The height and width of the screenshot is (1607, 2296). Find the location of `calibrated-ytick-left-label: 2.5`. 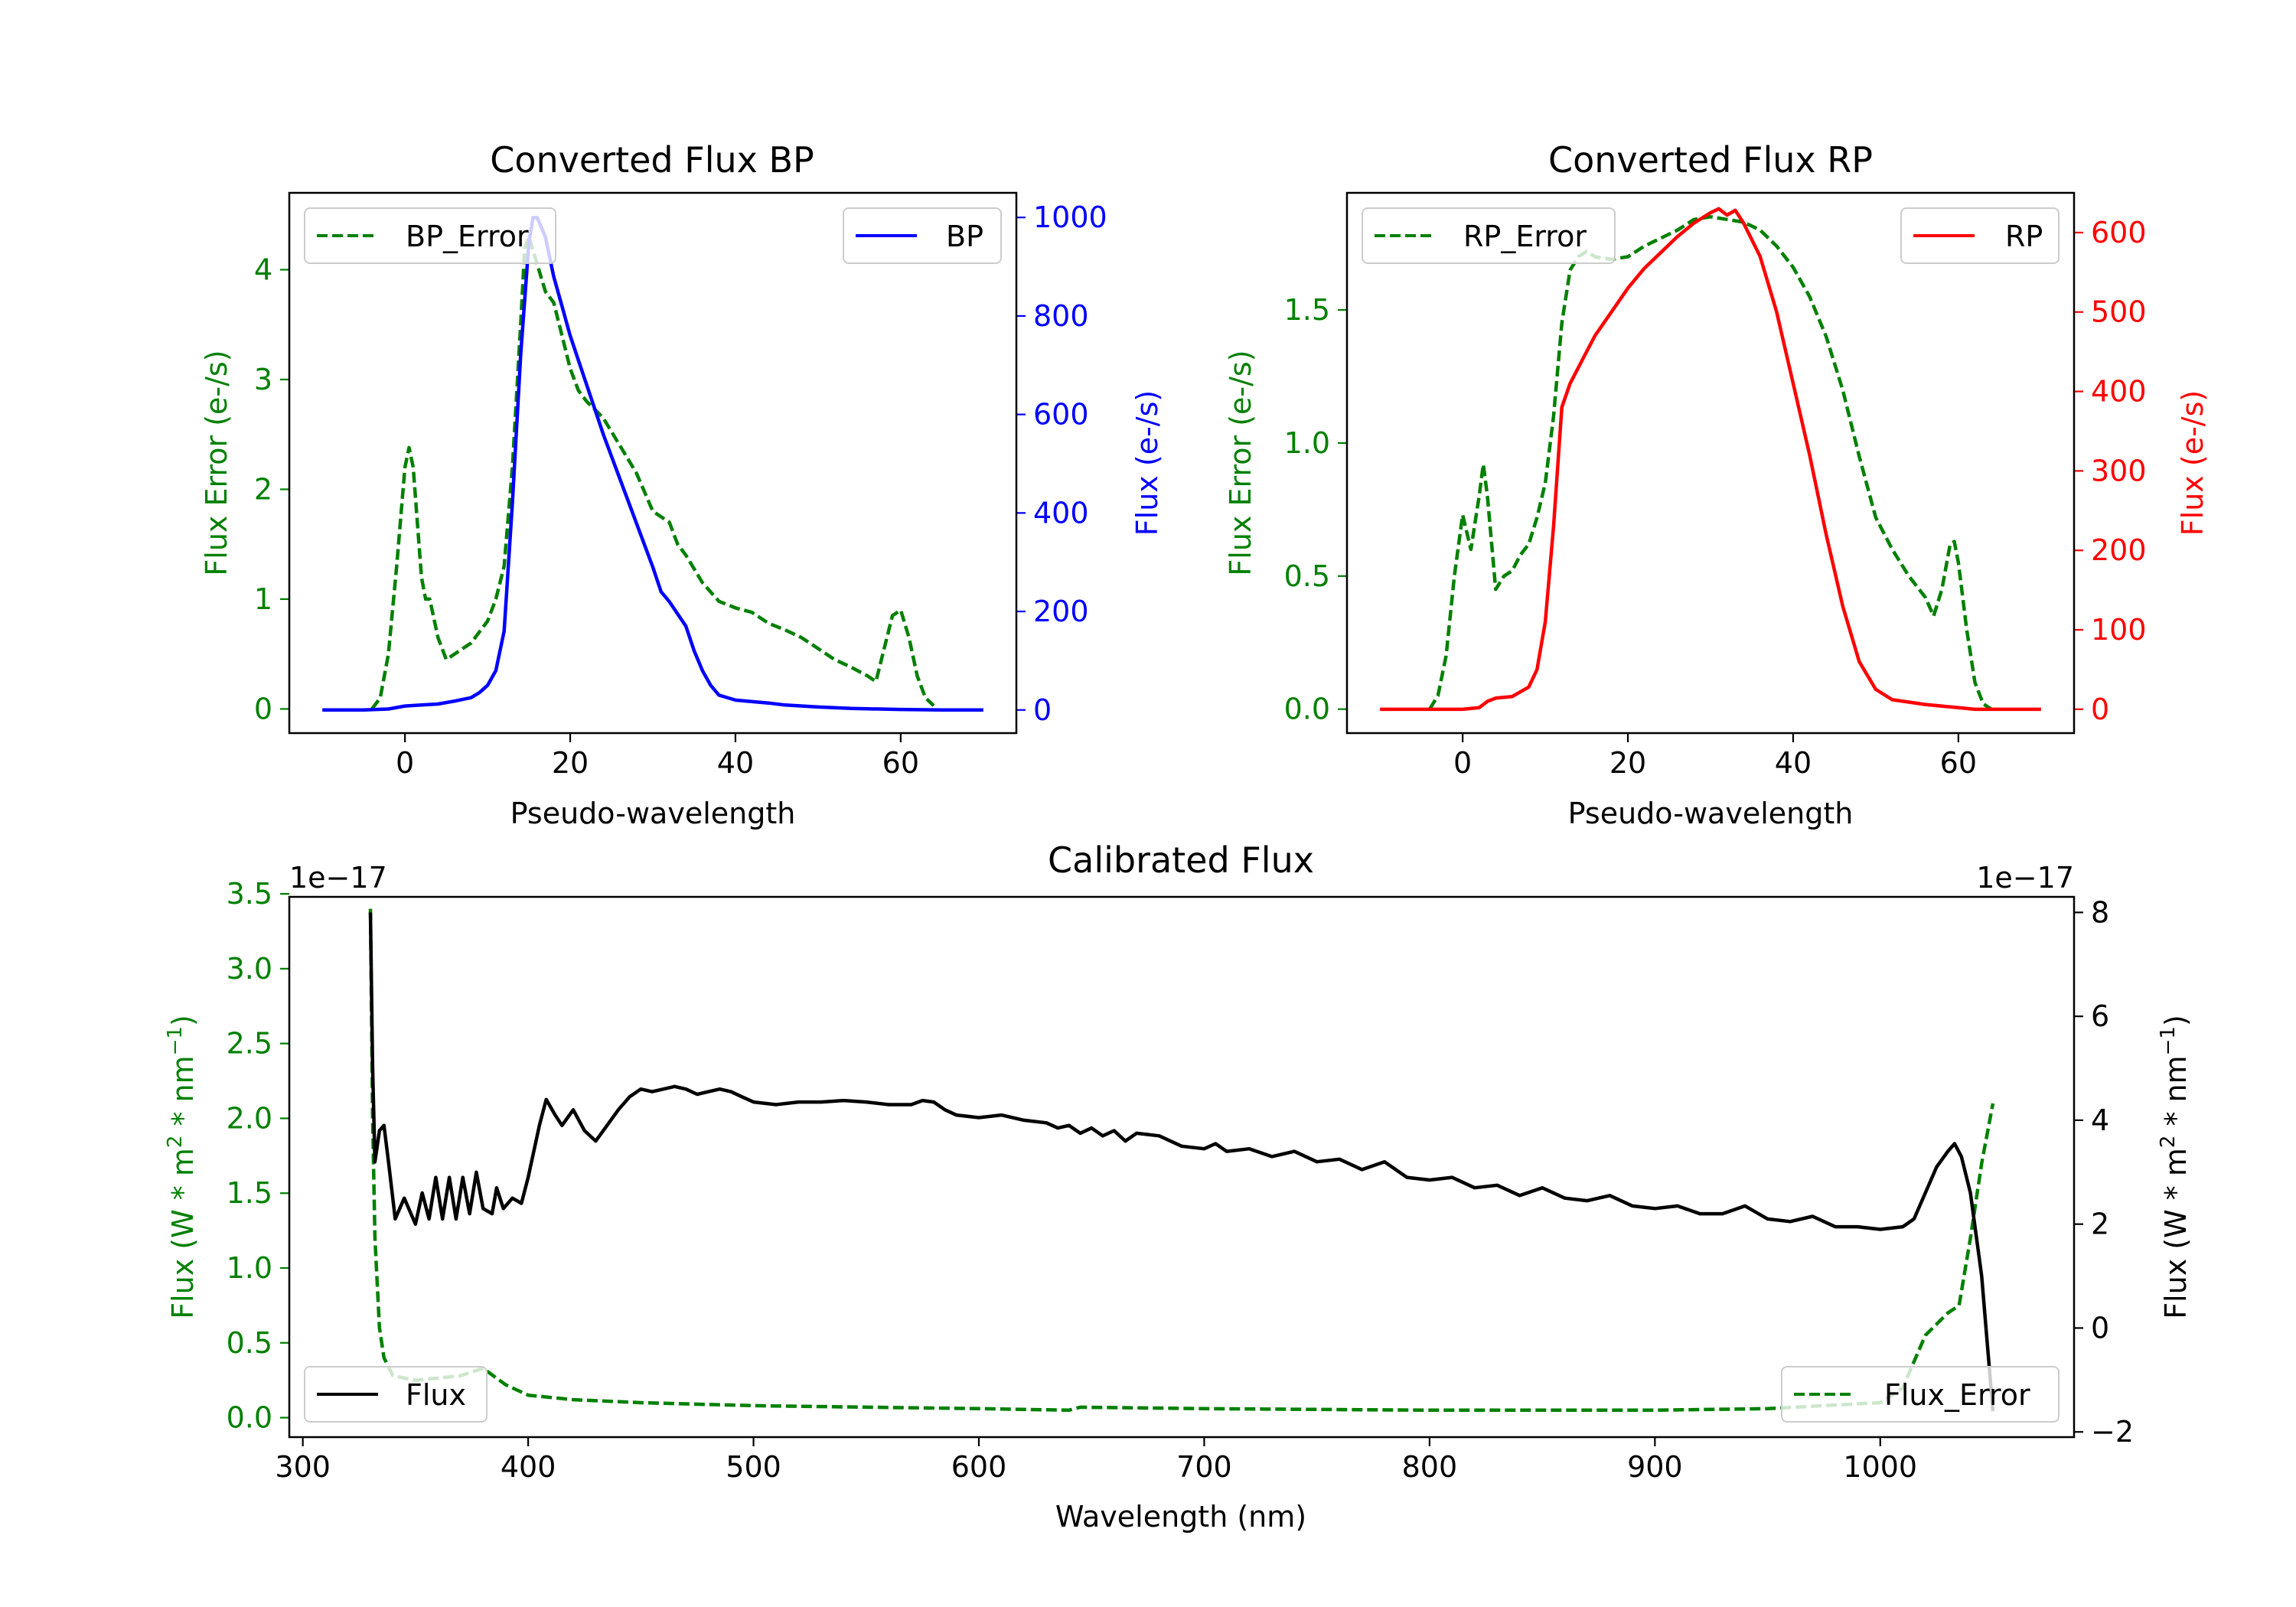

calibrated-ytick-left-label: 2.5 is located at coordinates (249, 1044).